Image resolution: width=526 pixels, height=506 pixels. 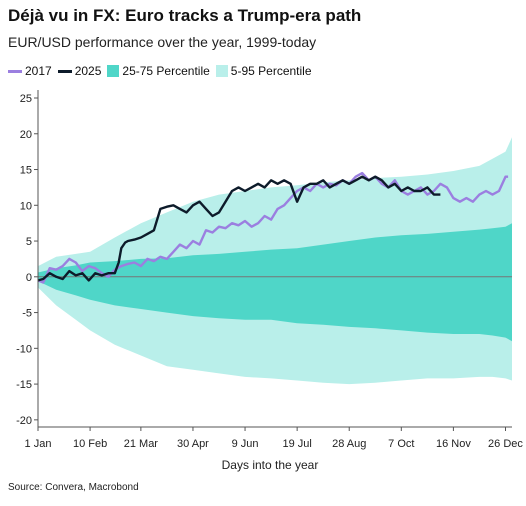 I want to click on legend-swatch-2017, so click(x=15, y=71).